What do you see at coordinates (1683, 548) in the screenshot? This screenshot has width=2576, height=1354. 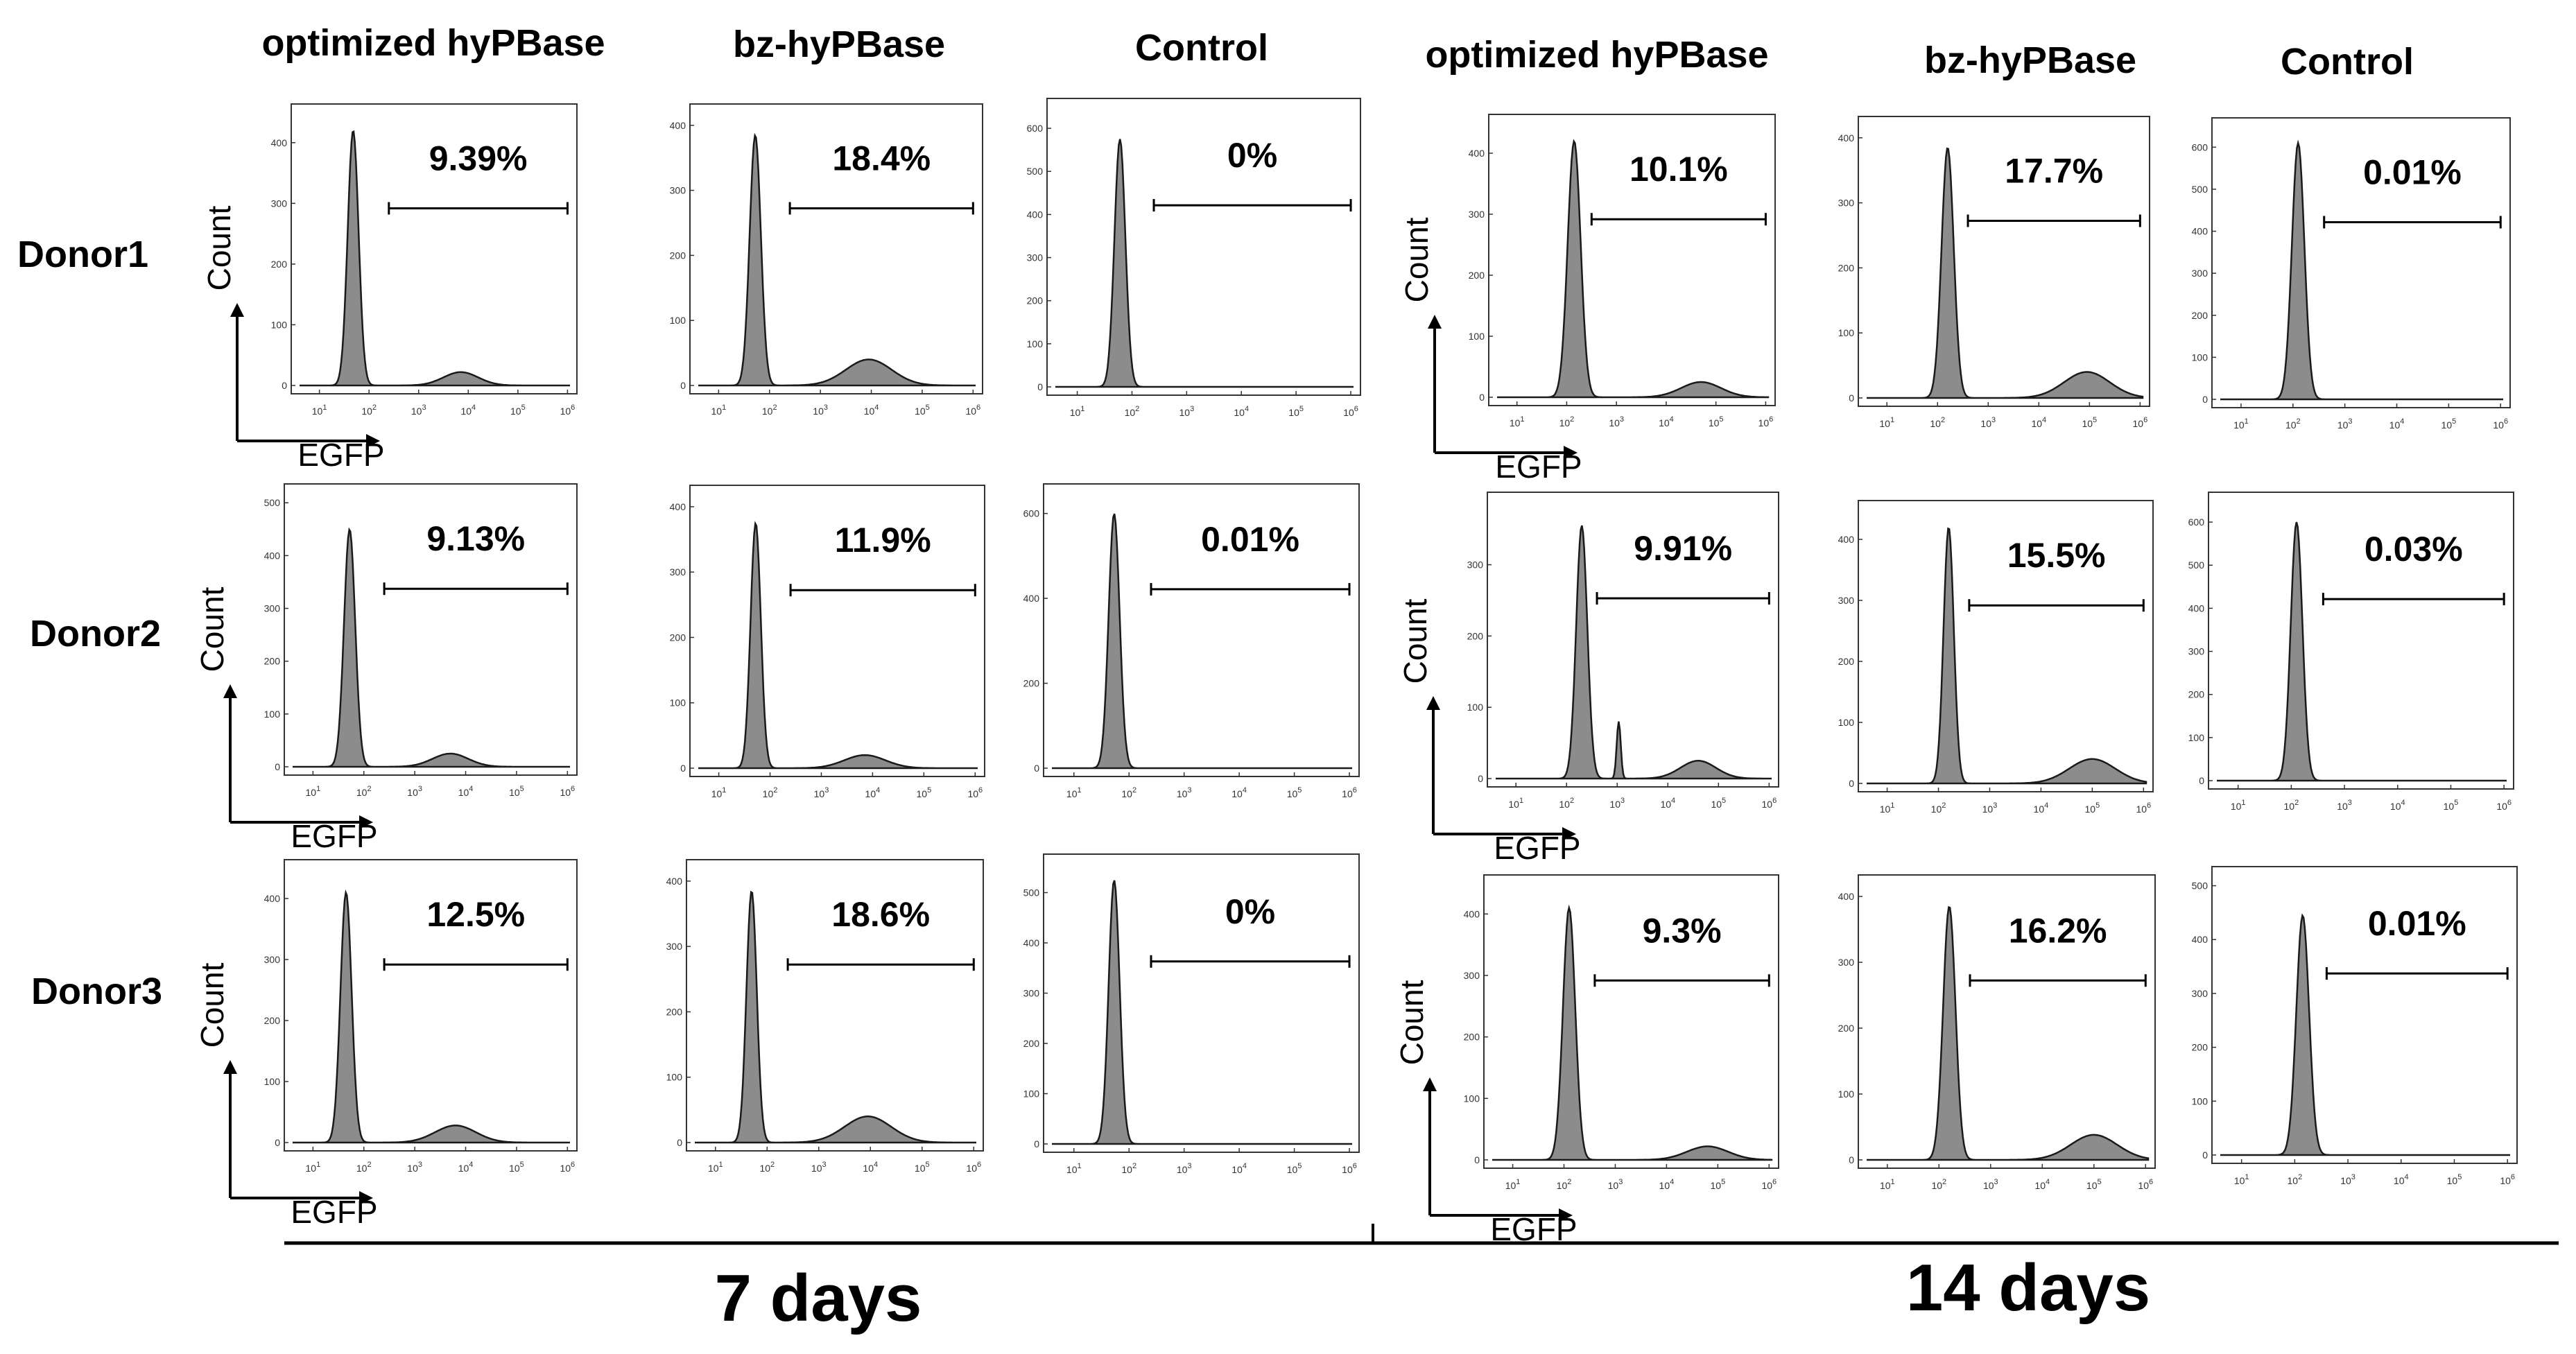 I see `percent-label: 9.91%` at bounding box center [1683, 548].